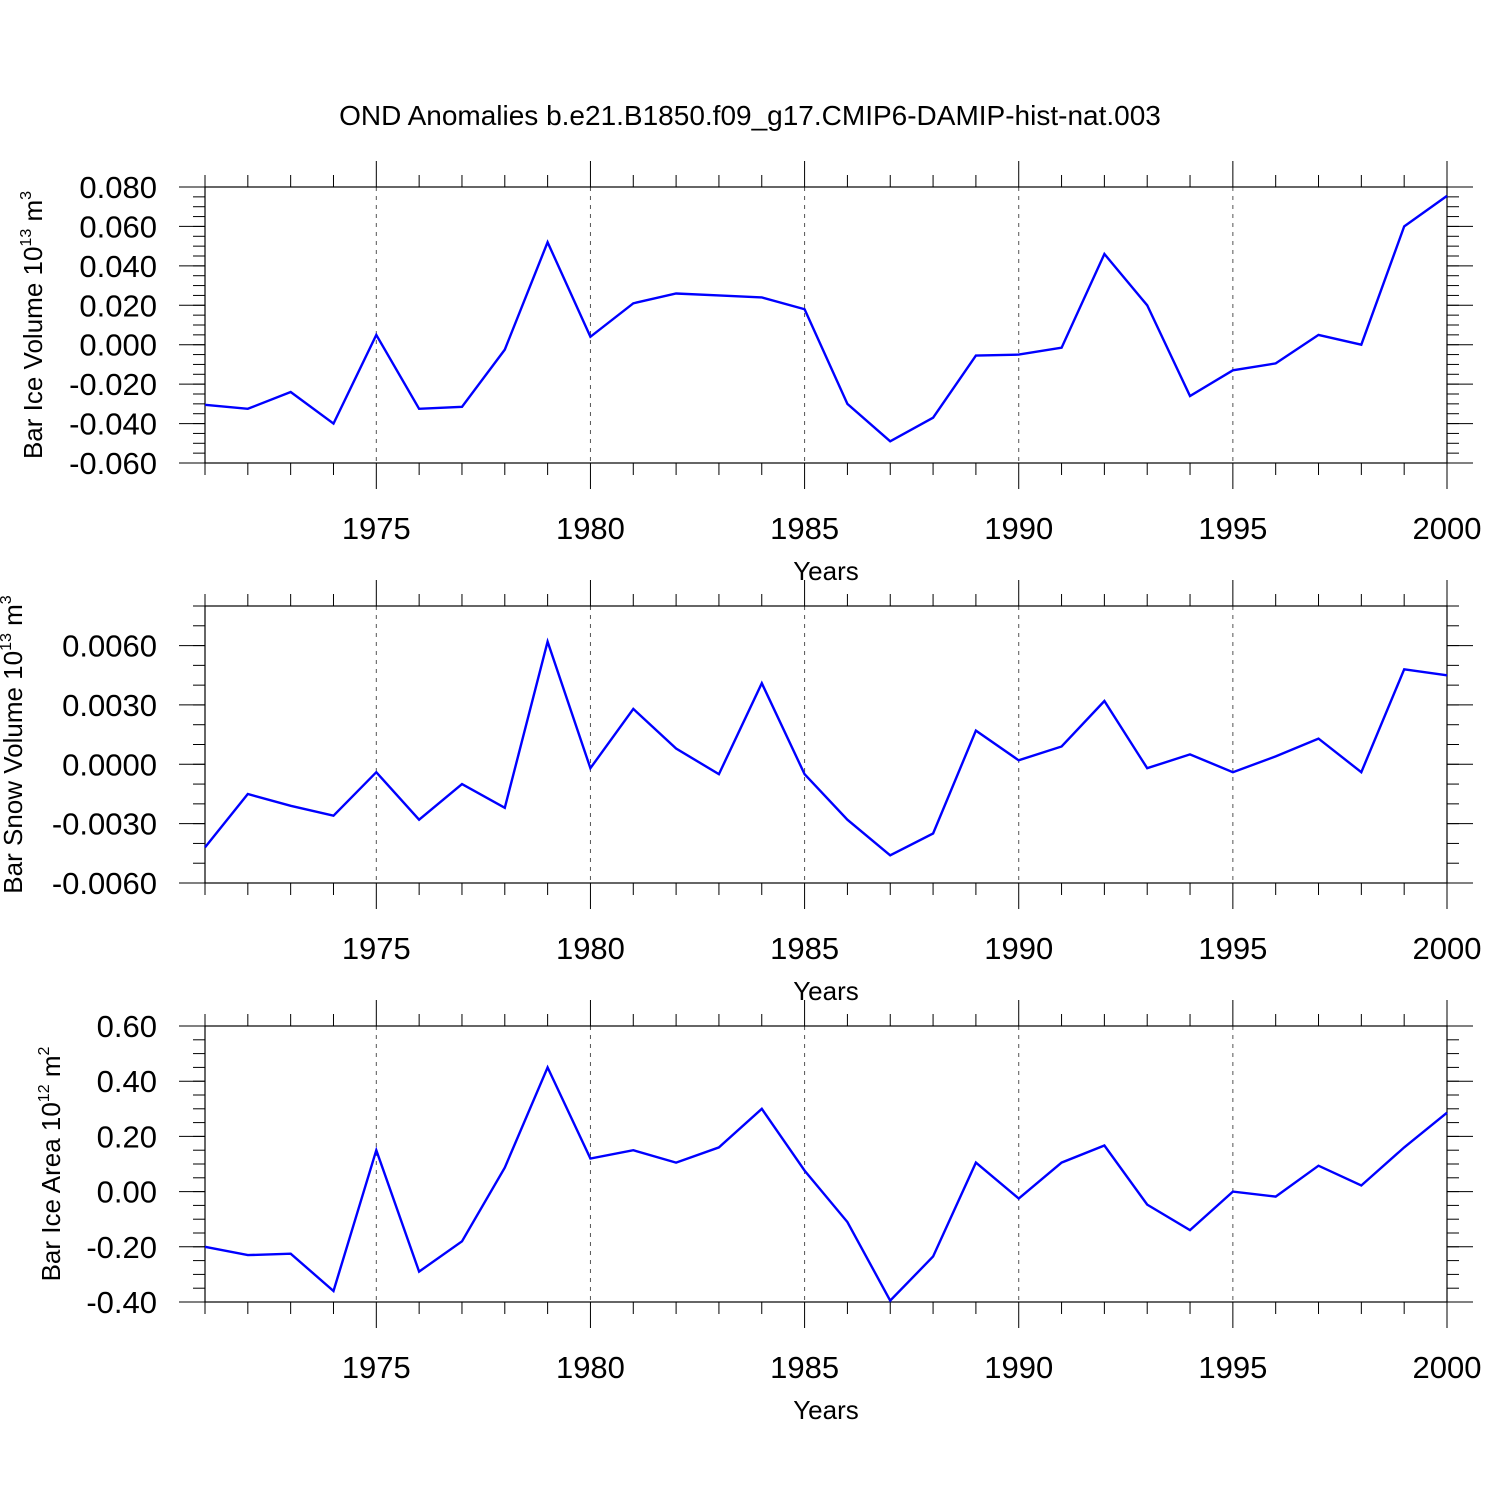 This screenshot has width=1500, height=1500. What do you see at coordinates (113, 424) in the screenshot?
I see `y-tick-label: -0.040` at bounding box center [113, 424].